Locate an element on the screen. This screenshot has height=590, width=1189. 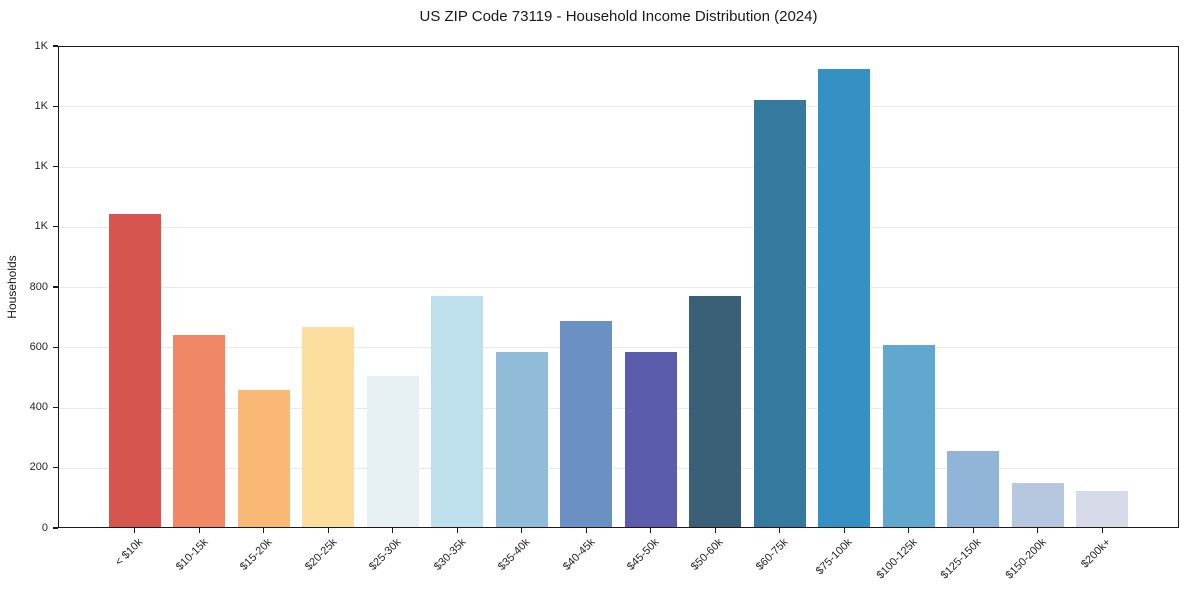
x-tick-label: $30-35k is located at coordinates (450, 554).